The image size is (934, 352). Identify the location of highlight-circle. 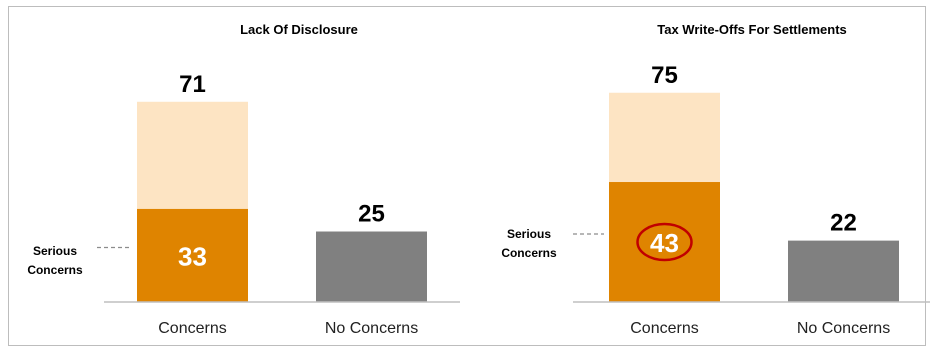
(664, 242).